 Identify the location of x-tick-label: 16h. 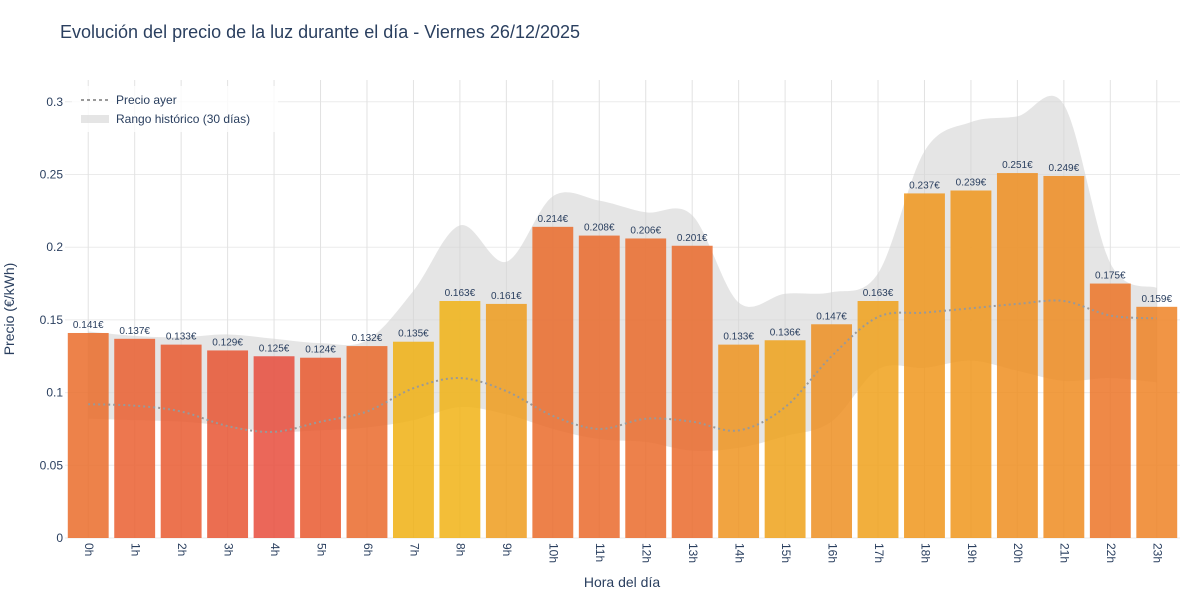
(832, 553).